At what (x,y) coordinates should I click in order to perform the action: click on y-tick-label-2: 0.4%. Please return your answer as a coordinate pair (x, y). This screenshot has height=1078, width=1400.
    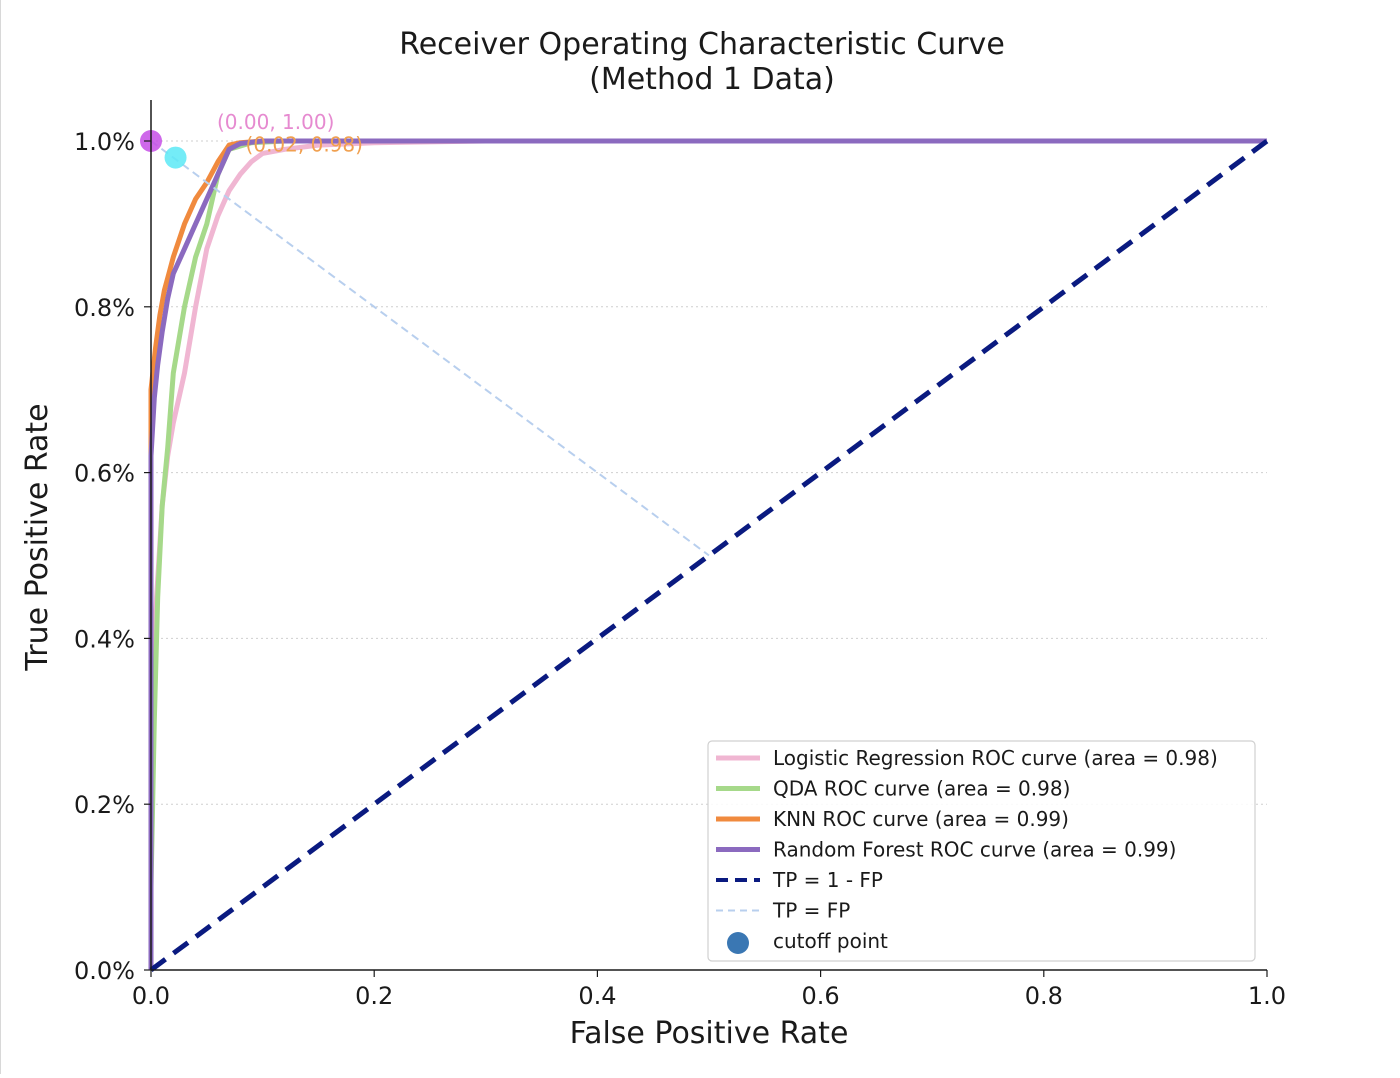
    Looking at the image, I should click on (104, 639).